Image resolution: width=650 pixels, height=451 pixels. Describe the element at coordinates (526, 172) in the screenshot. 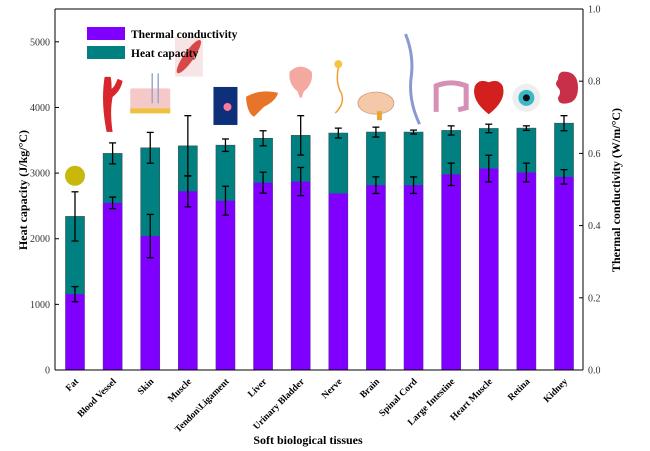

I see `error-bar-thermal-conductivity-retina` at that location.